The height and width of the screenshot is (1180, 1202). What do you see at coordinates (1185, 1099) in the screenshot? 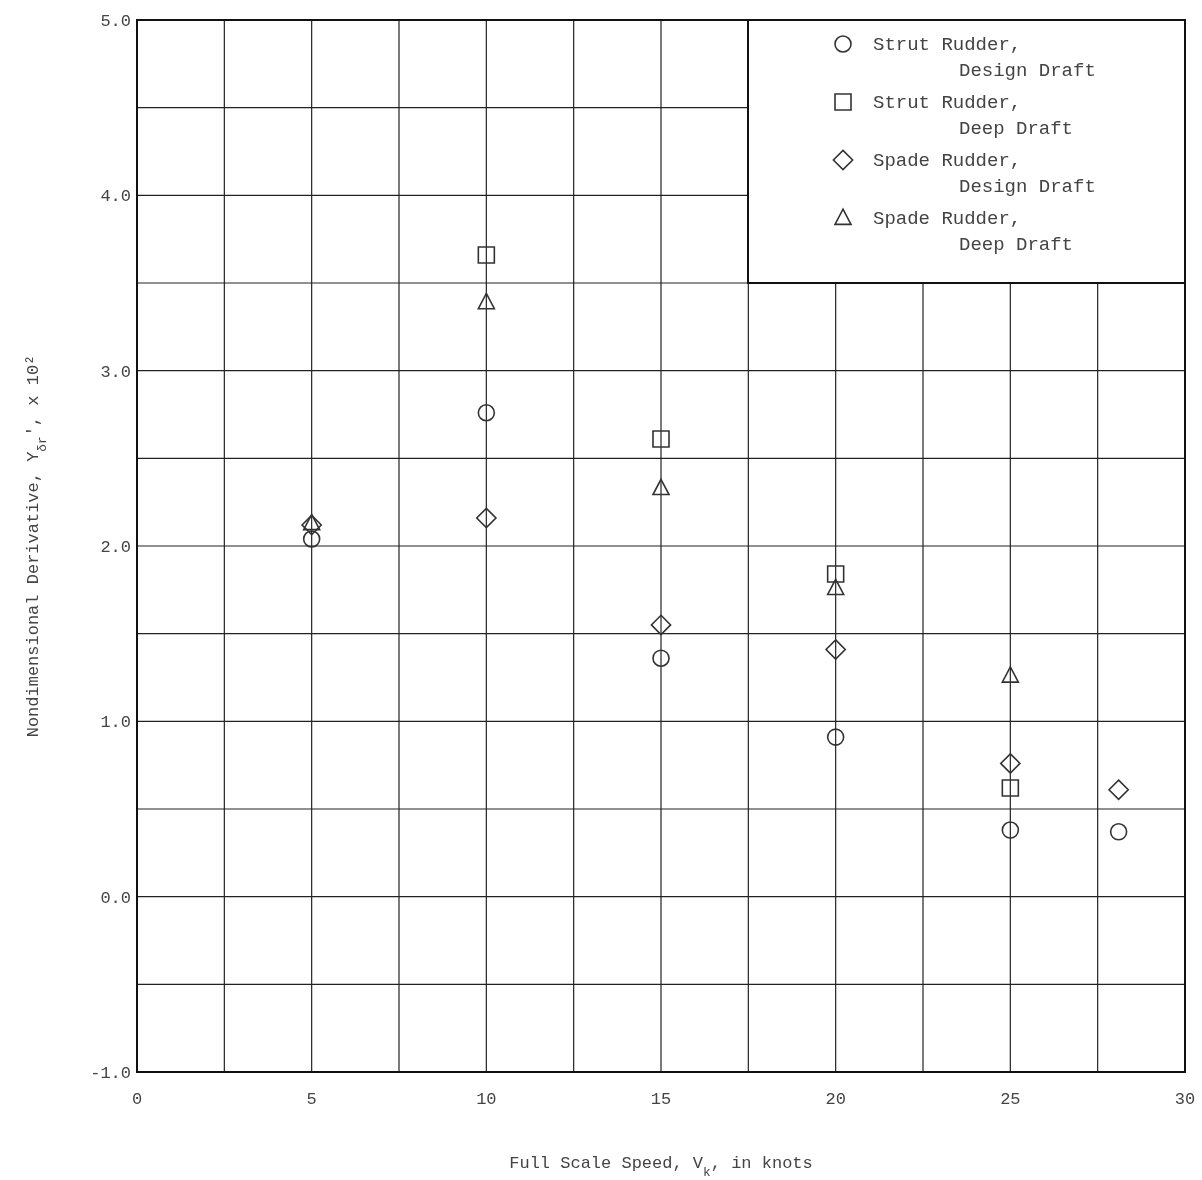
I see `x-tick-label: 30` at bounding box center [1185, 1099].